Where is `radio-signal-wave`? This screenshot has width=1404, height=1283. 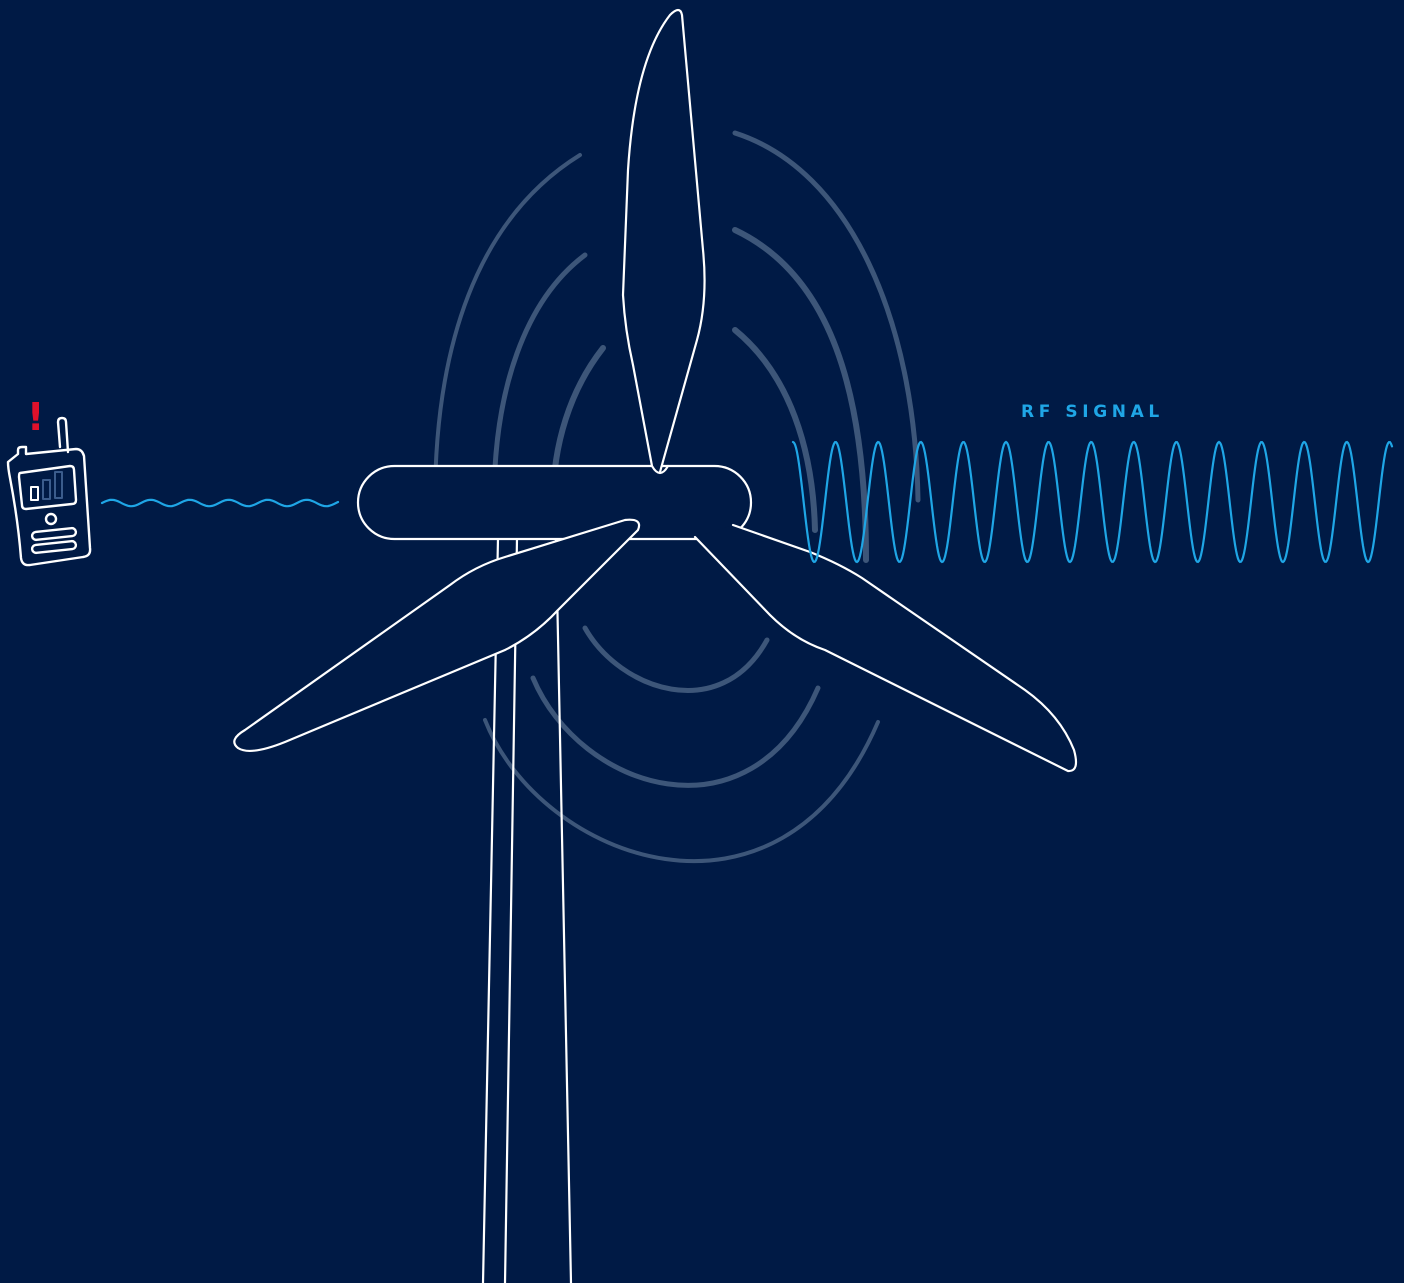
radio-signal-wave is located at coordinates (220, 503).